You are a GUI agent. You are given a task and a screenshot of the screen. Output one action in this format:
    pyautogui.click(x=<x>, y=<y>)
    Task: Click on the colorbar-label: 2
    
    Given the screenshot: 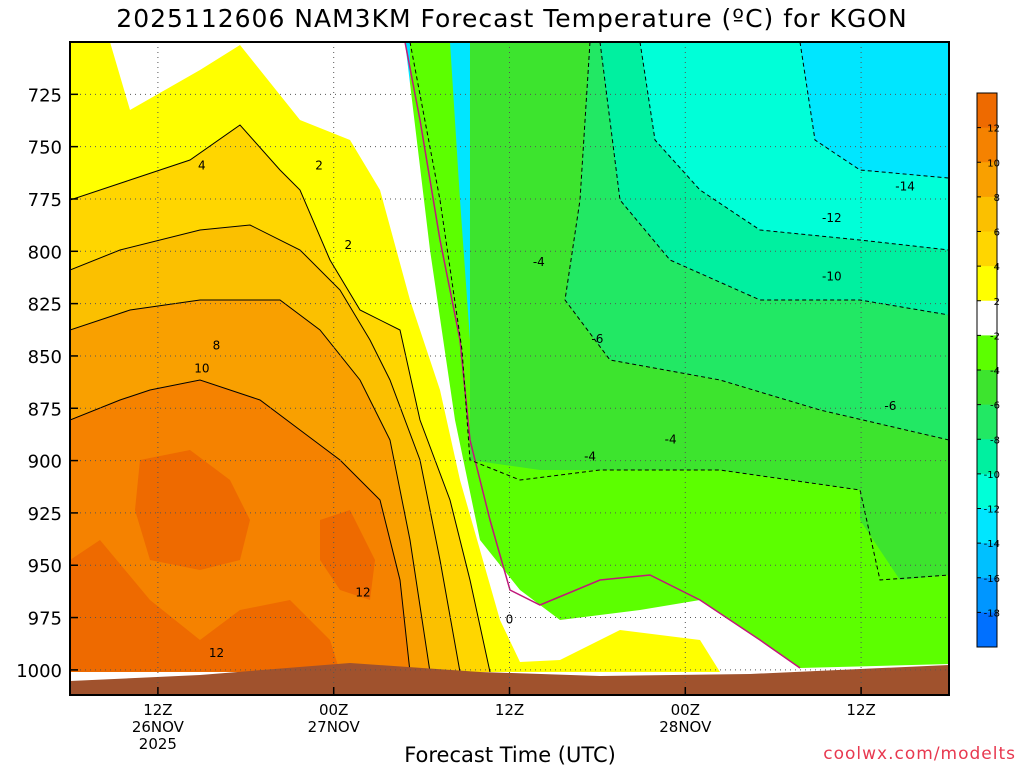 What is the action you would take?
    pyautogui.click(x=997, y=302)
    